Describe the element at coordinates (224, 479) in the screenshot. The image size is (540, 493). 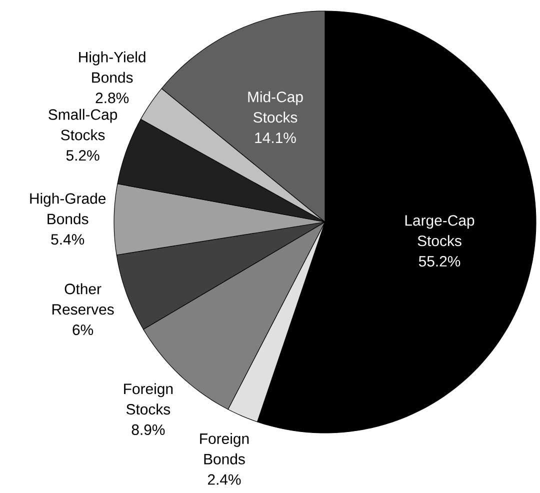
I see `data-label: 2.4%` at that location.